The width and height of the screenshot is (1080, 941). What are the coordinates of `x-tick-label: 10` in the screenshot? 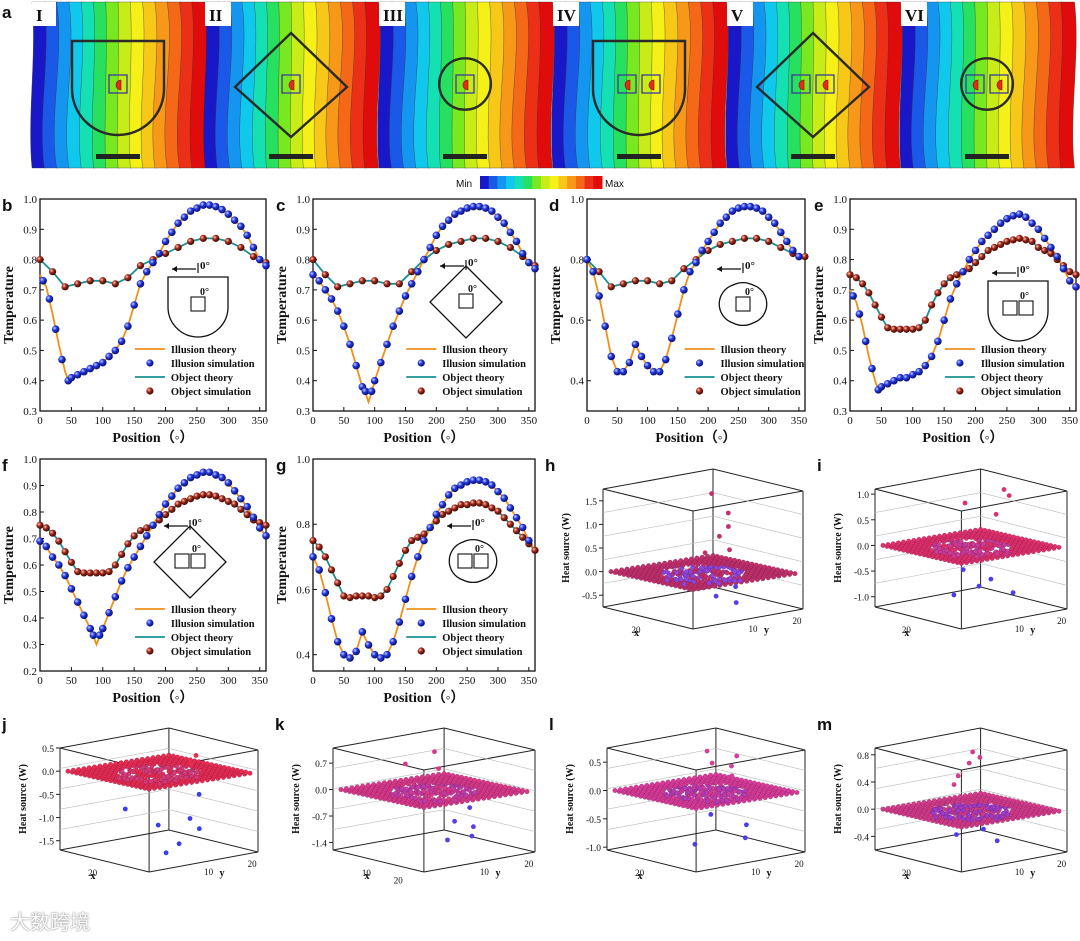 It's located at (367, 873).